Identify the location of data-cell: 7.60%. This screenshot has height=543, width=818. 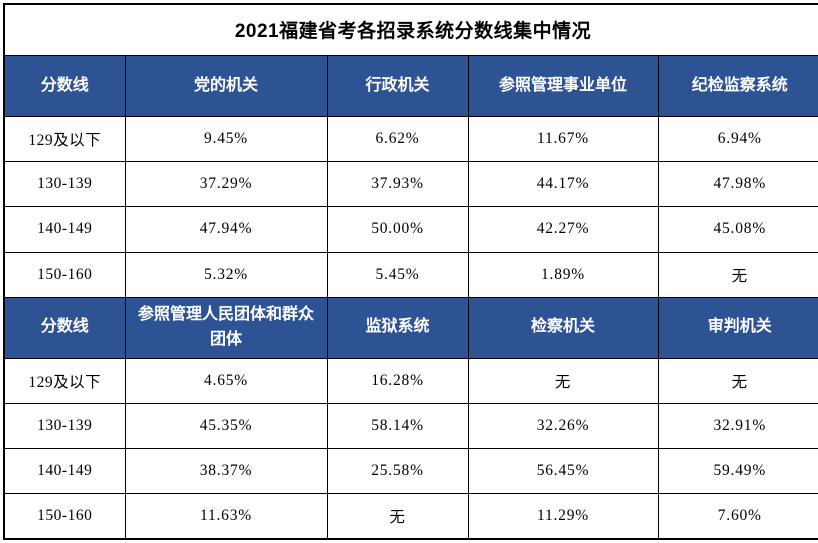
(737, 516).